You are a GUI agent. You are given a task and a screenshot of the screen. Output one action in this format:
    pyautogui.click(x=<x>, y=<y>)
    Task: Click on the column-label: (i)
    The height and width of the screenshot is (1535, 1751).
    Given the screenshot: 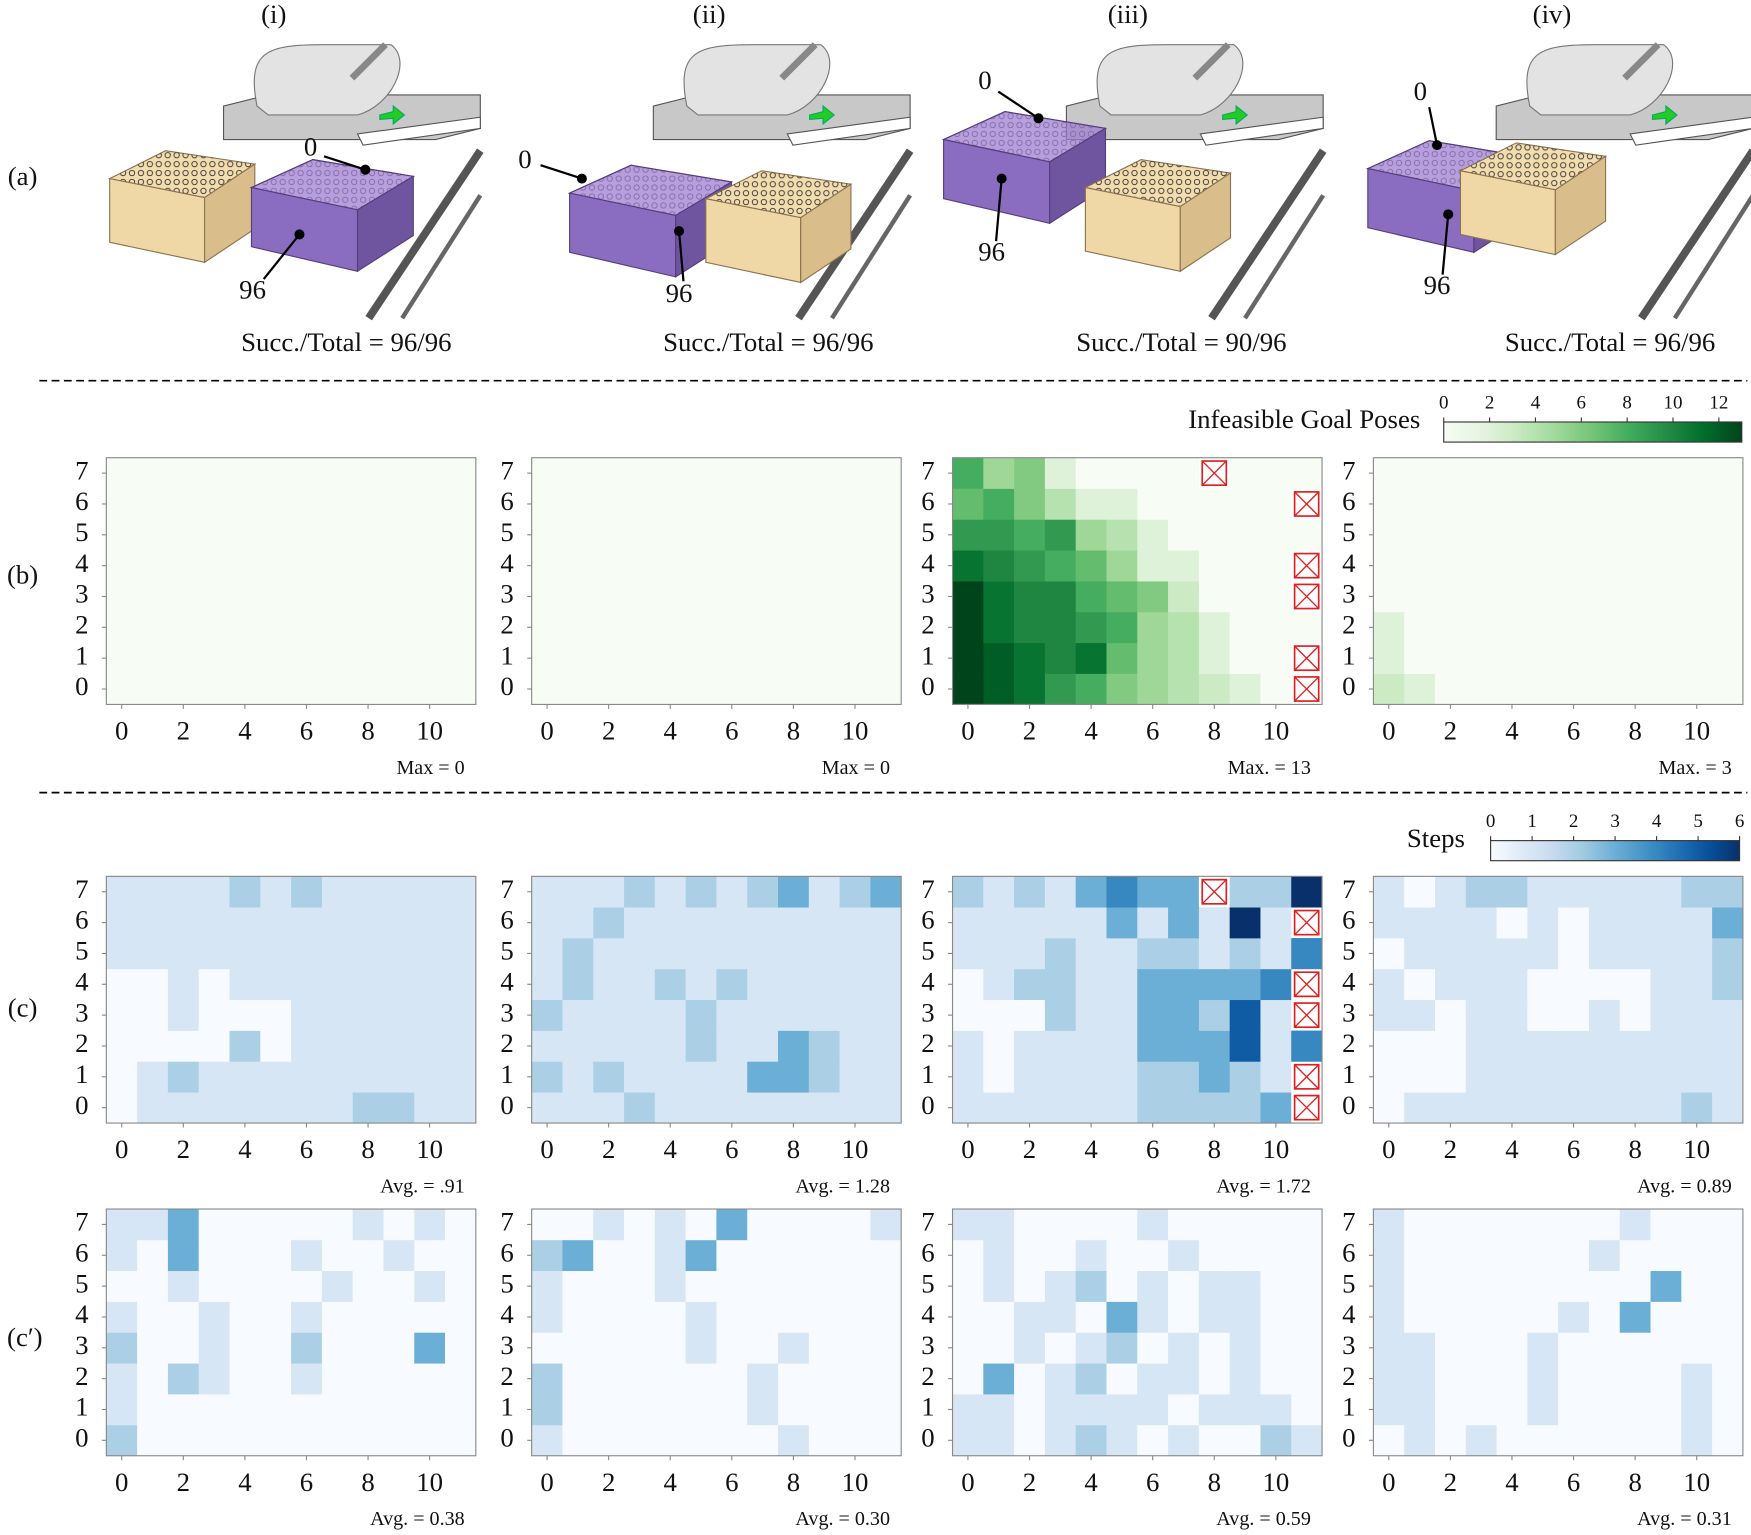 What is the action you would take?
    pyautogui.click(x=273, y=14)
    